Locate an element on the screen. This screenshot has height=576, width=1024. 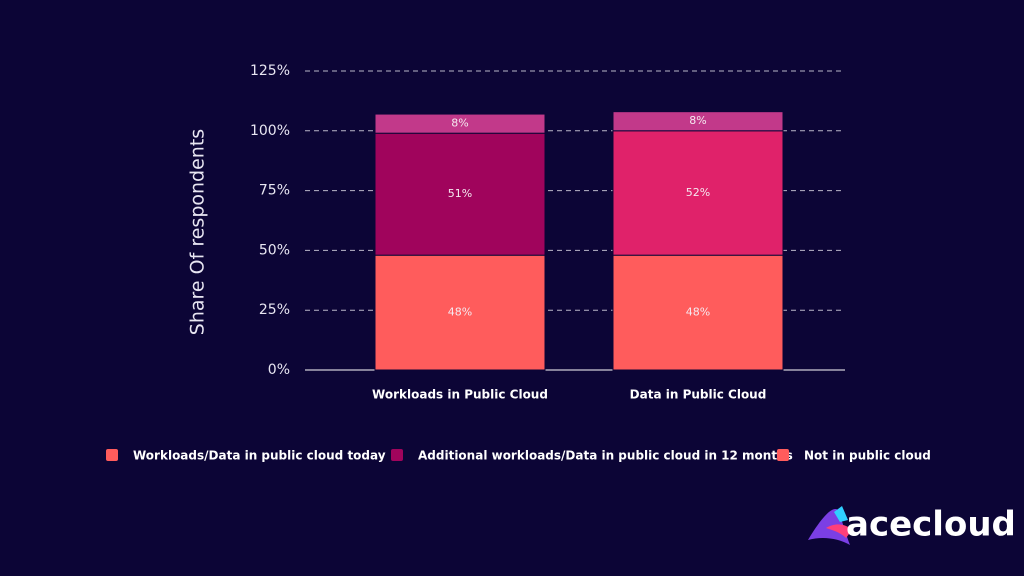
logo: acecloud is located at coordinates (912, 525).